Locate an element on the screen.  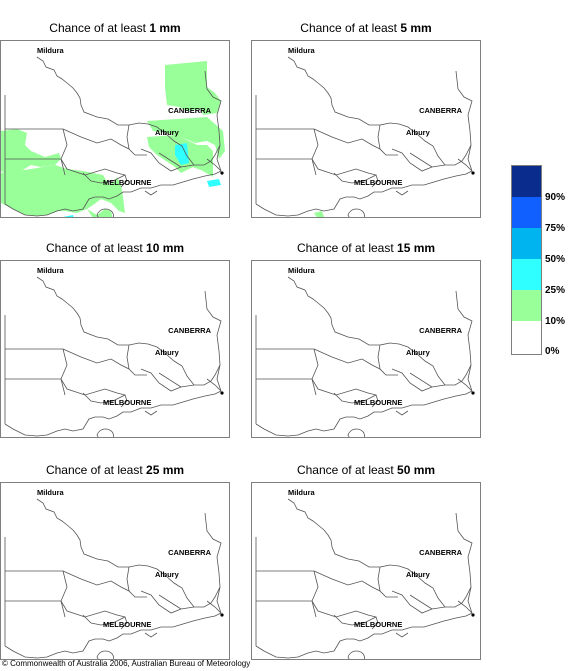
panel-title: Chance of at least 15 mm is located at coordinates (366, 248).